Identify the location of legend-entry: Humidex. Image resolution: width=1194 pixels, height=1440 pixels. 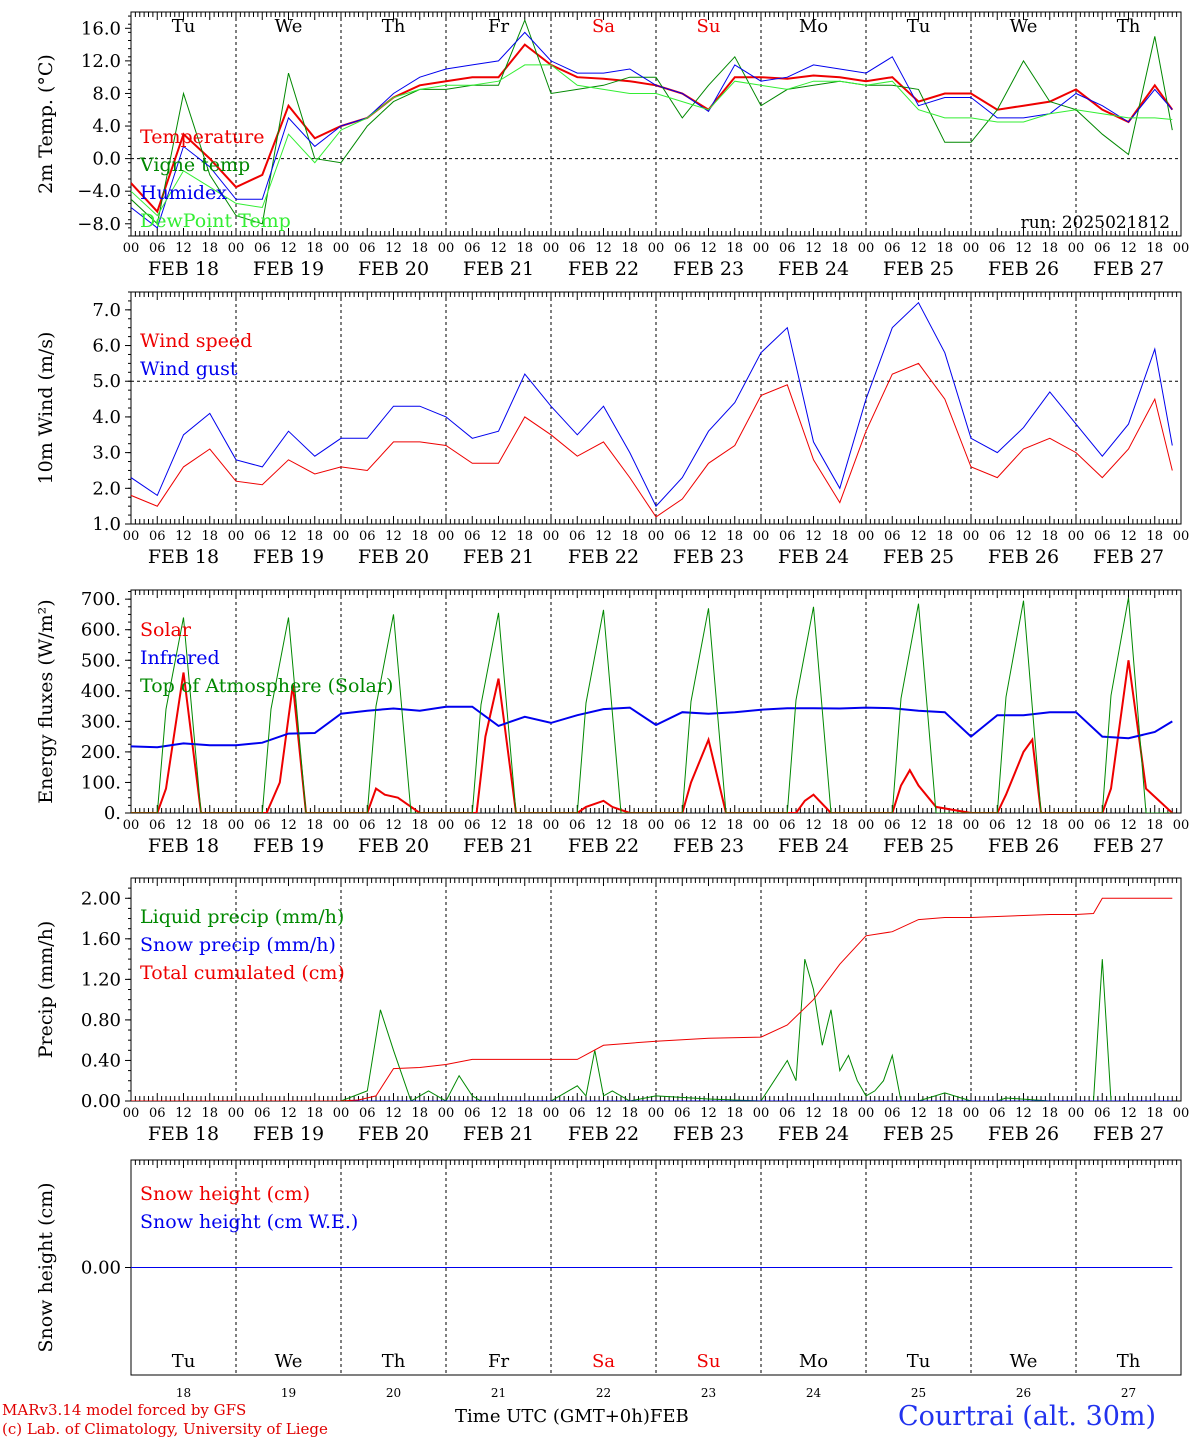
(183, 193).